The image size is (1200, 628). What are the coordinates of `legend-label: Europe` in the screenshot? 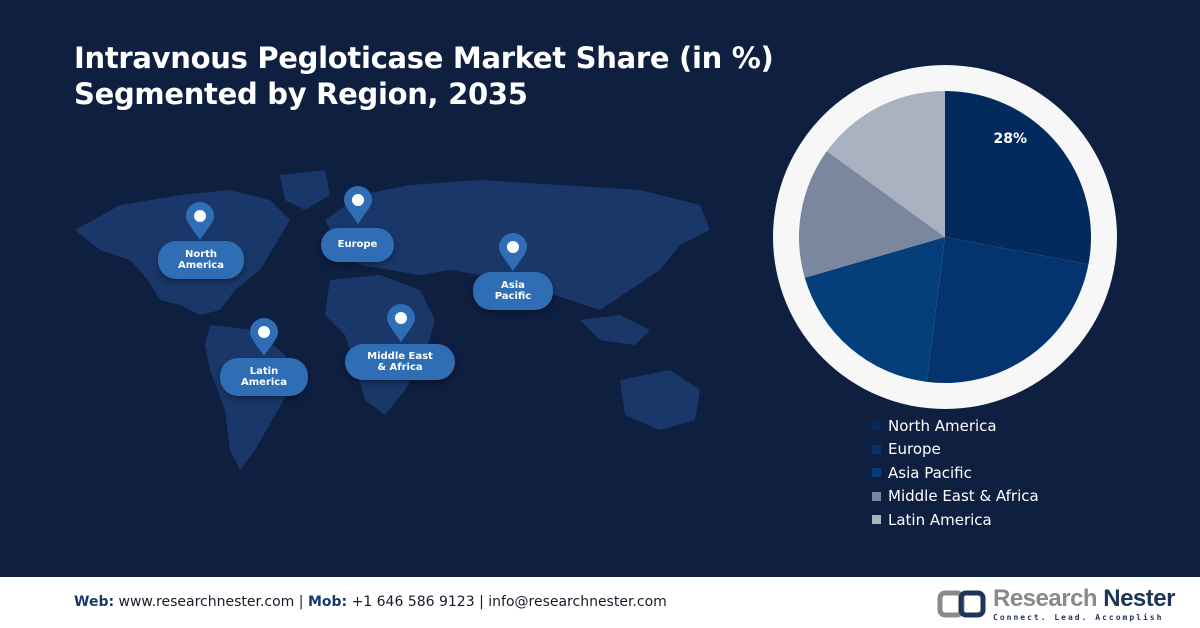 It's located at (914, 449).